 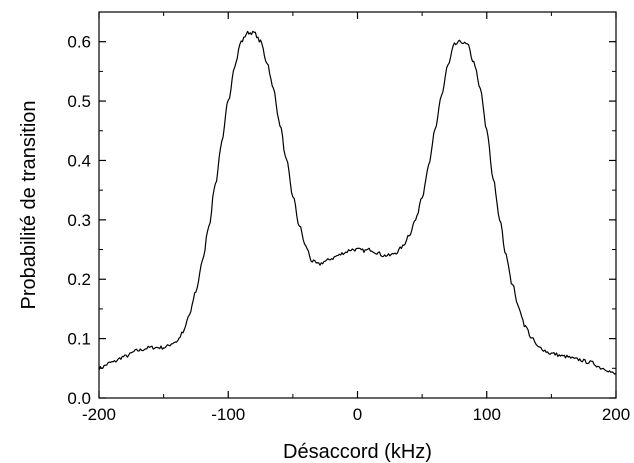 What do you see at coordinates (616, 414) in the screenshot?
I see `x-tick-label: 200` at bounding box center [616, 414].